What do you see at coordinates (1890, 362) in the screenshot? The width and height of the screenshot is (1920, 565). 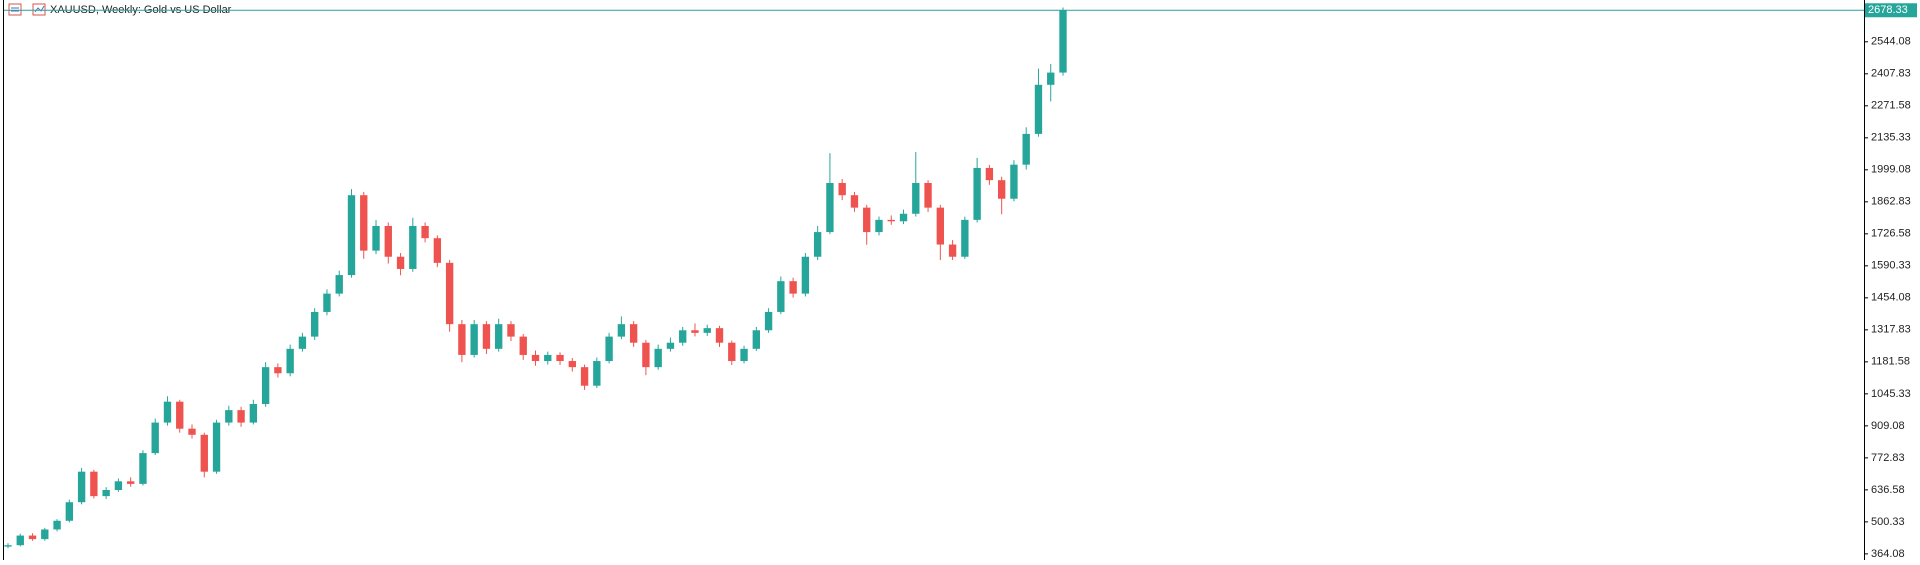 I see `y-tick-label: 1181.58` at bounding box center [1890, 362].